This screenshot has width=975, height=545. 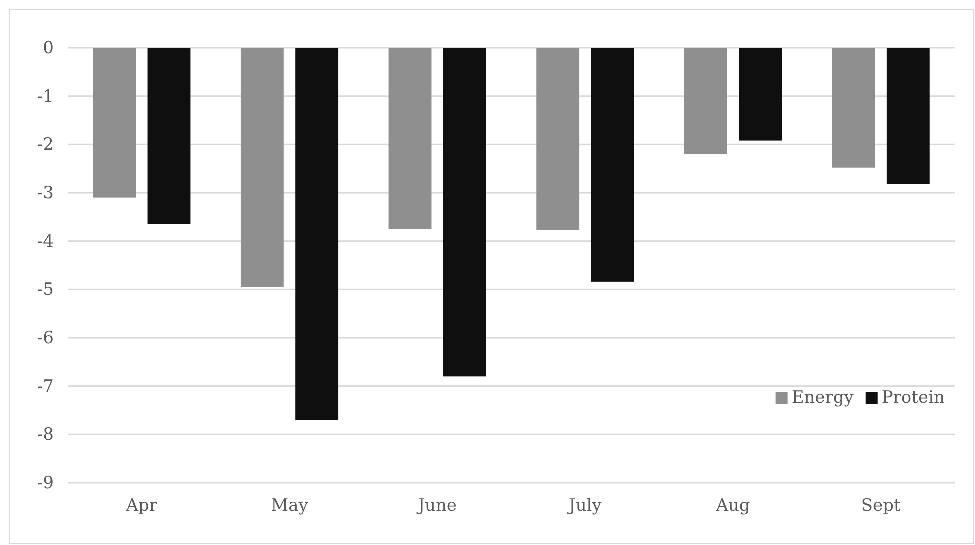 I want to click on y-tick-label: -5, so click(x=45, y=290).